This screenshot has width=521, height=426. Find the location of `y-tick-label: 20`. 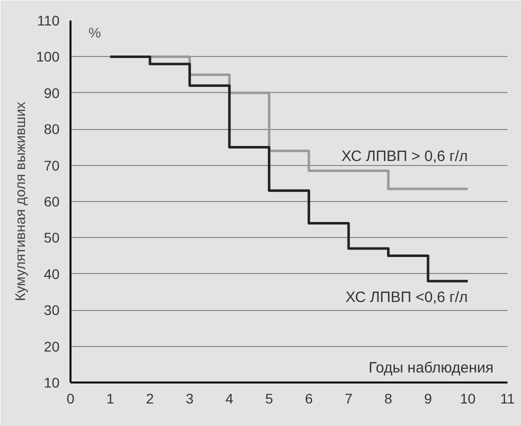

y-tick-label: 20 is located at coordinates (52, 346).